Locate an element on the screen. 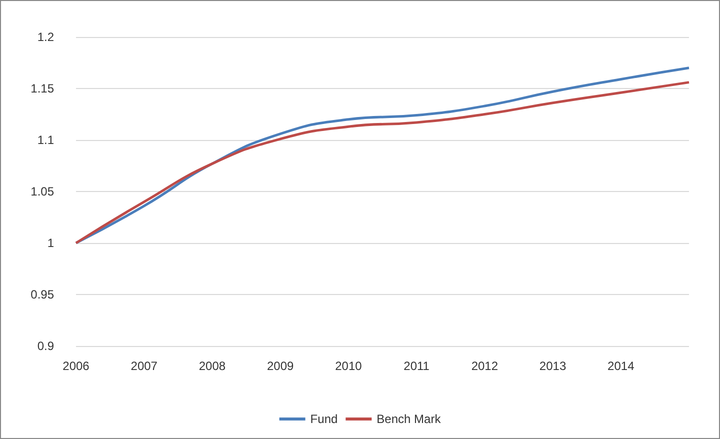  y-tick-label: 1.05 is located at coordinates (42, 191).